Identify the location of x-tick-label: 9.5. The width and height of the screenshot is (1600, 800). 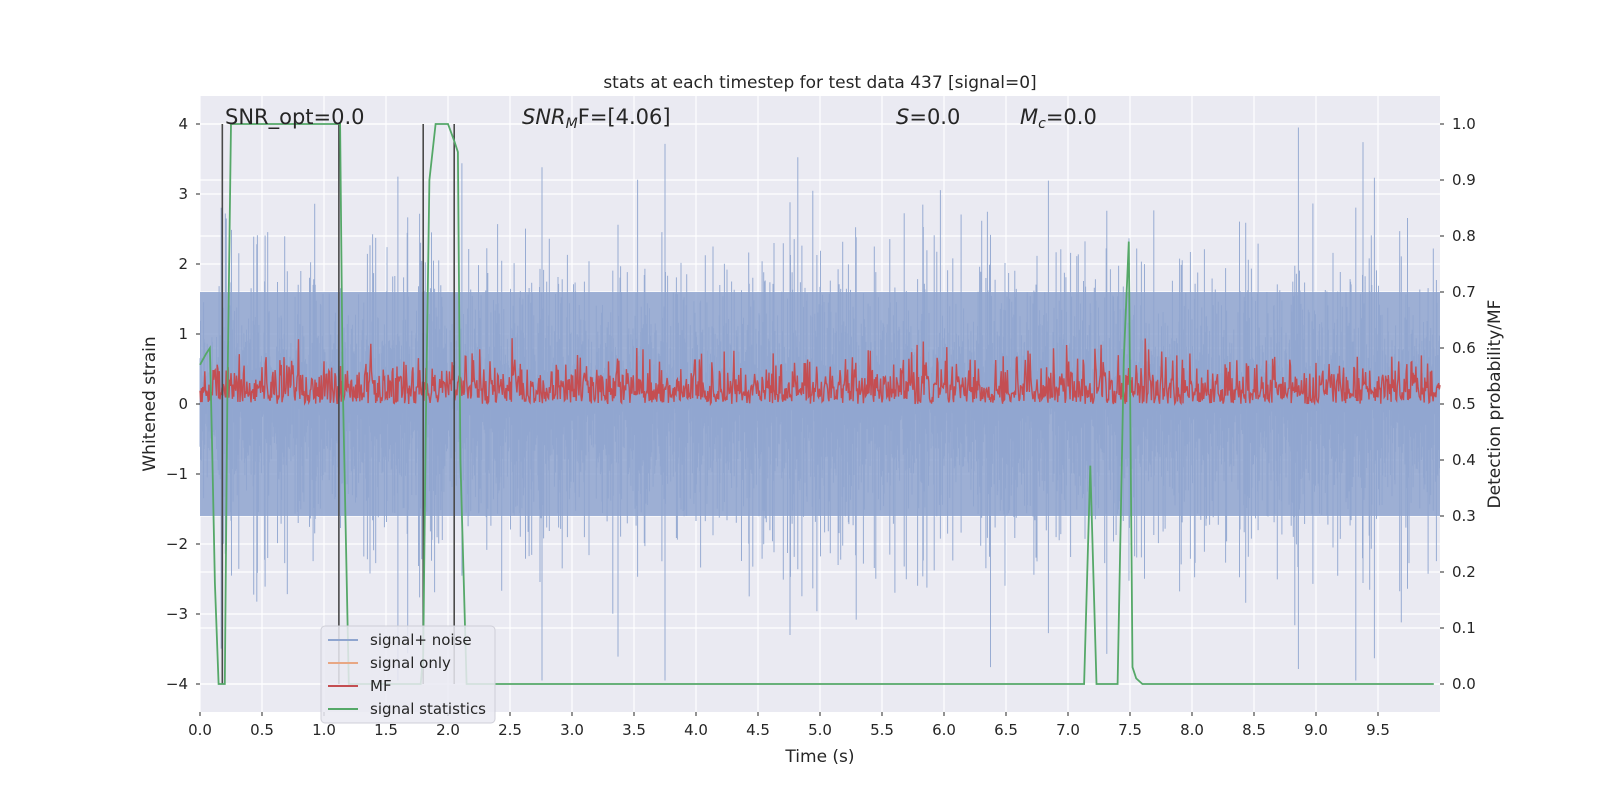
(1378, 730).